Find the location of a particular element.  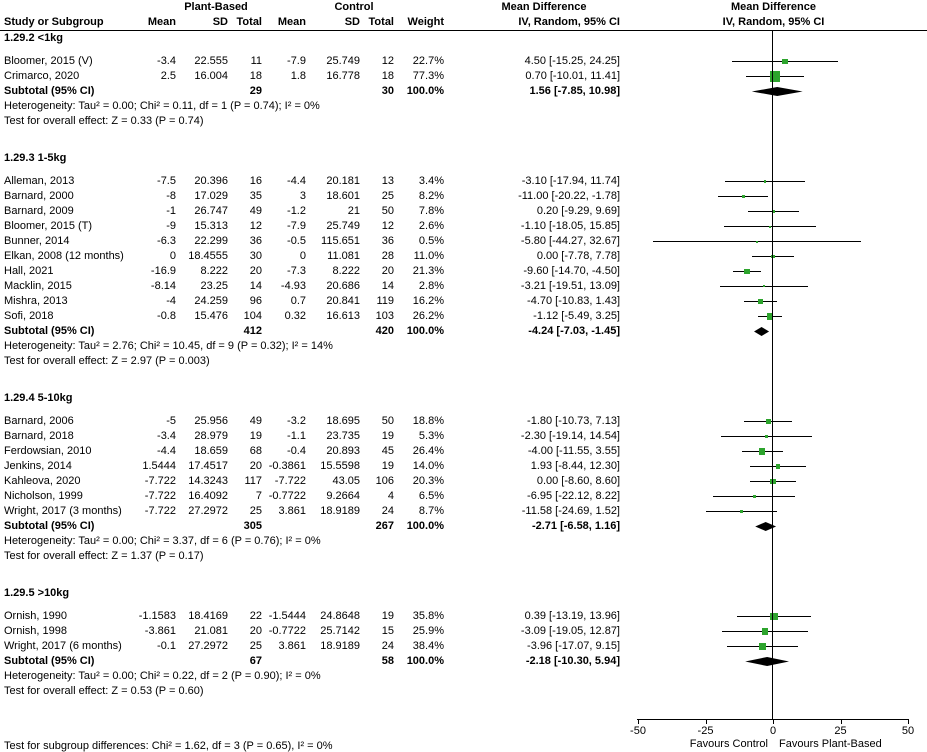

study-label: Ornish, 1990 is located at coordinates (35, 616).